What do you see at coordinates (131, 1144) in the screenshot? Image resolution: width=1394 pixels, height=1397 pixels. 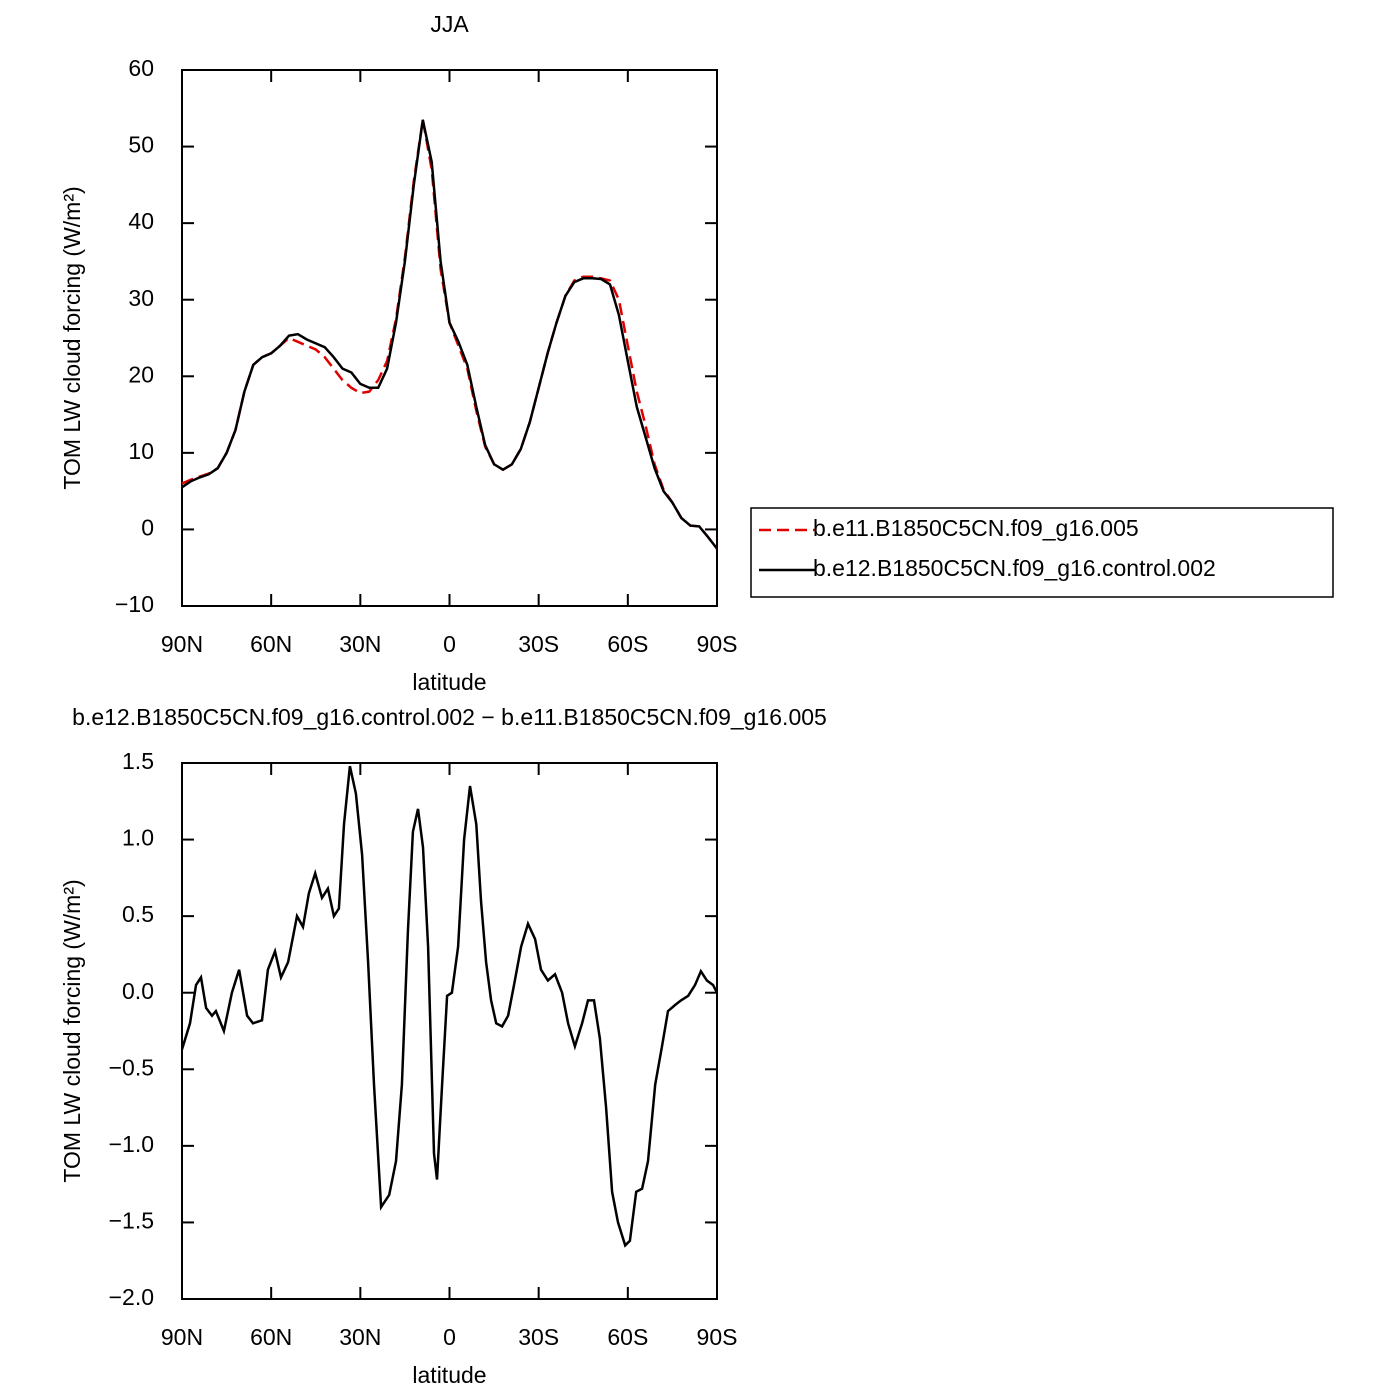 I see `y-tick-label: −1.0` at bounding box center [131, 1144].